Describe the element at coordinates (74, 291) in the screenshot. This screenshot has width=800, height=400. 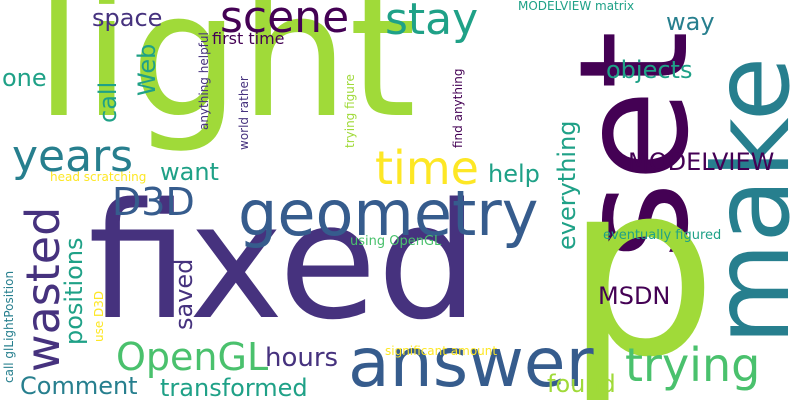
I see `word-positions: positions` at that location.